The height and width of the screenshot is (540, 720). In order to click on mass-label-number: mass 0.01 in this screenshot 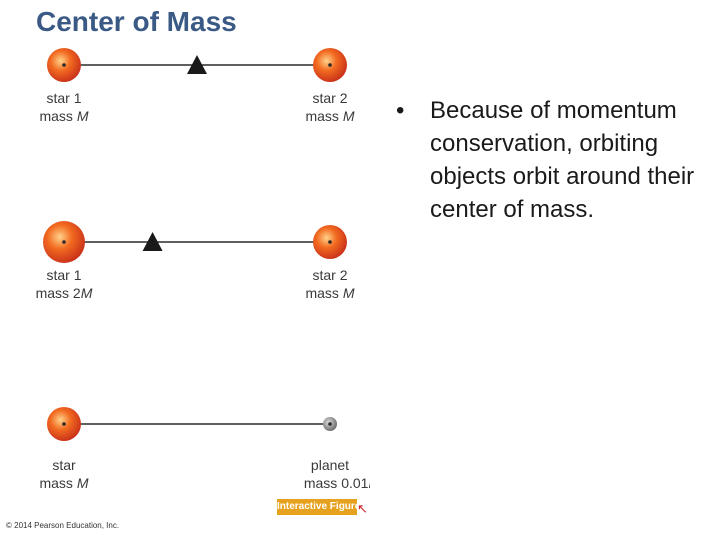, I will do `click(336, 483)`.